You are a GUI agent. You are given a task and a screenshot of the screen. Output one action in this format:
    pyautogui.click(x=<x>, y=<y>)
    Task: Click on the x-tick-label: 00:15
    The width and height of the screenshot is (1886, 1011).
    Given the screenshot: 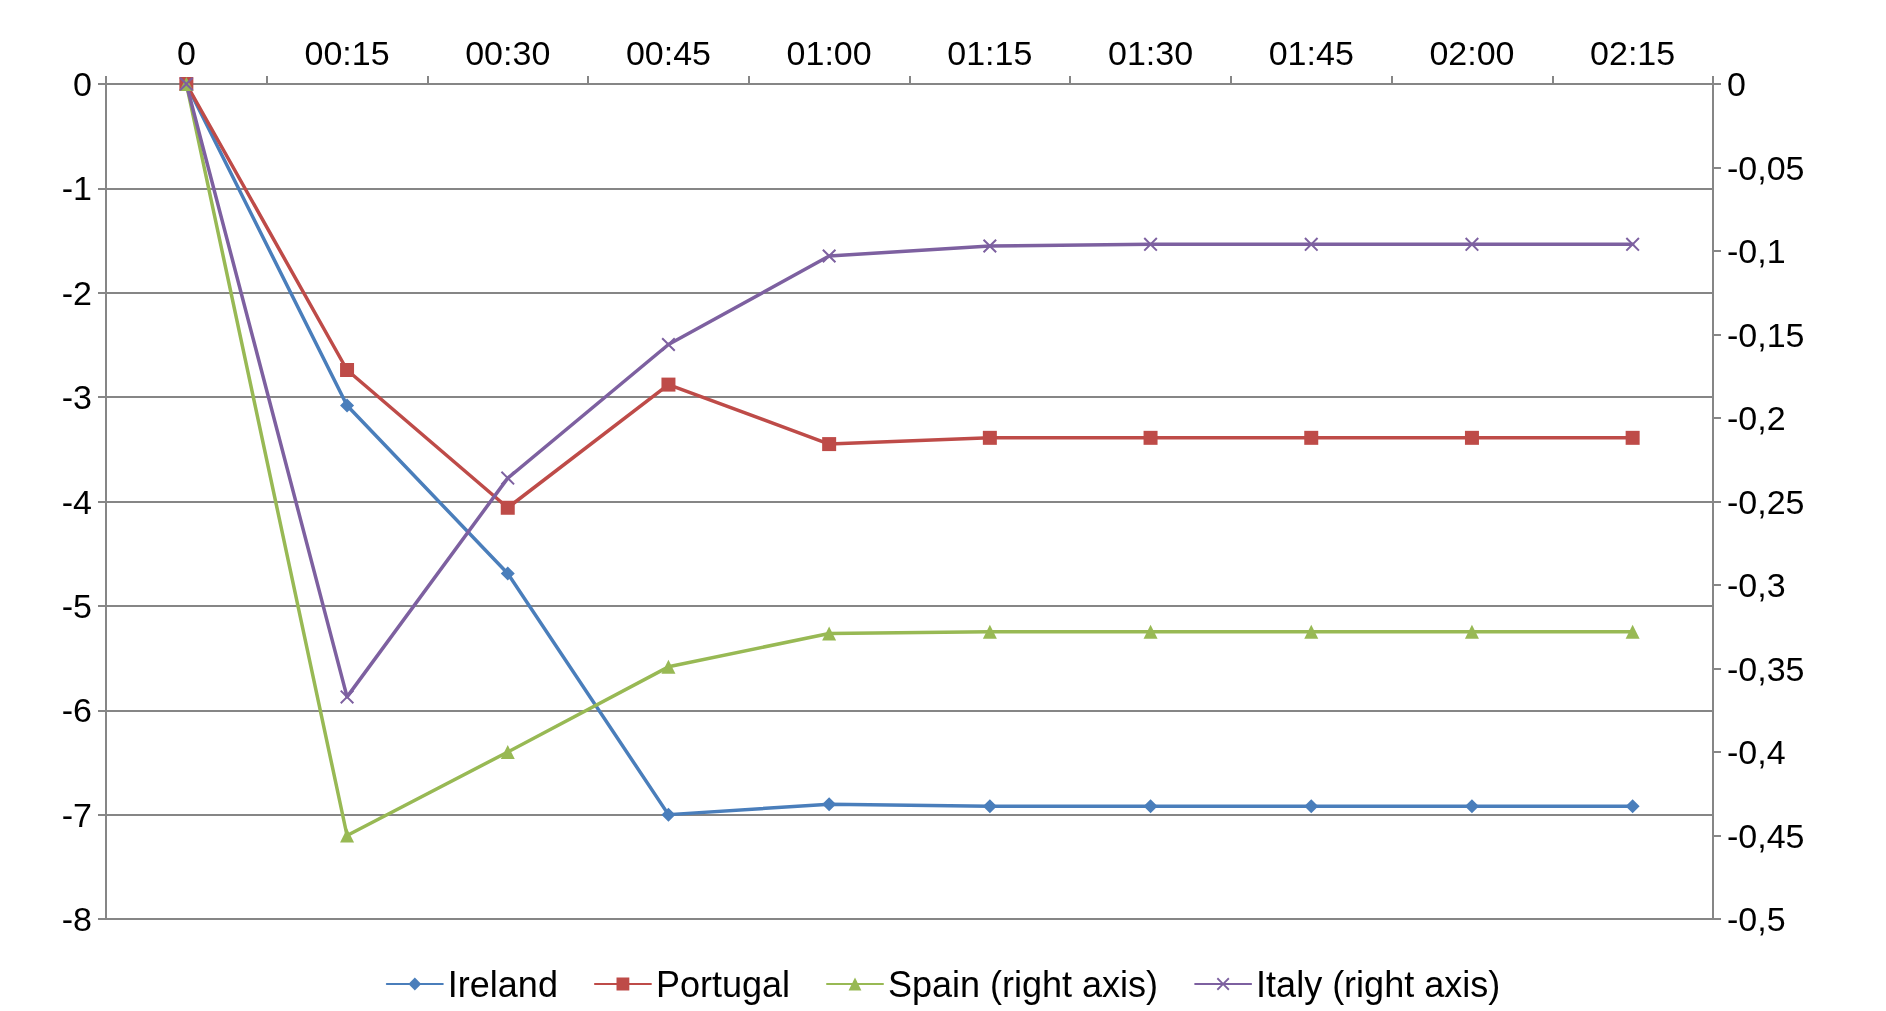 What is the action you would take?
    pyautogui.click(x=347, y=53)
    